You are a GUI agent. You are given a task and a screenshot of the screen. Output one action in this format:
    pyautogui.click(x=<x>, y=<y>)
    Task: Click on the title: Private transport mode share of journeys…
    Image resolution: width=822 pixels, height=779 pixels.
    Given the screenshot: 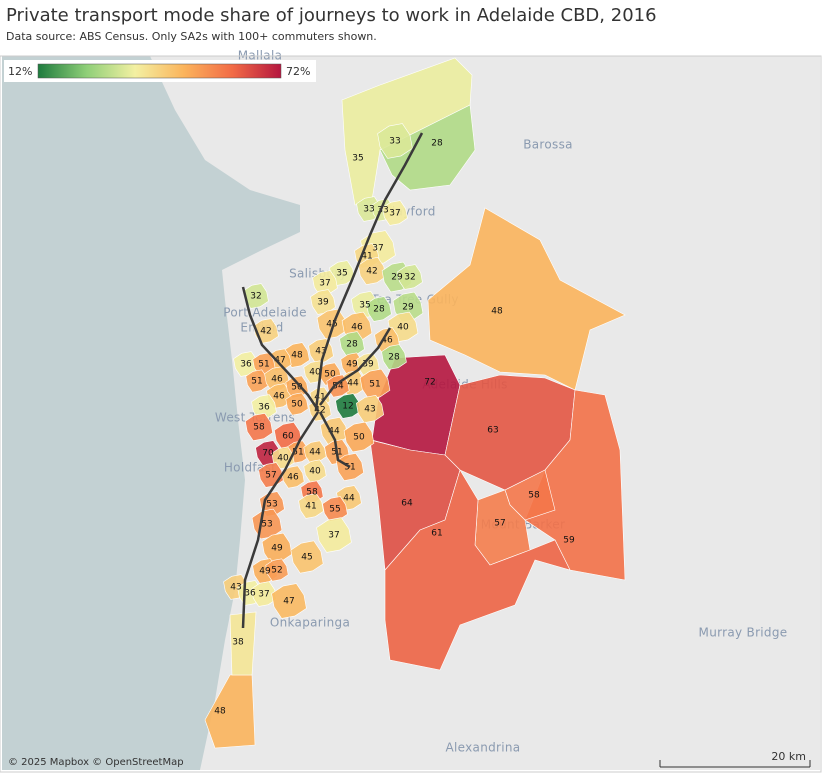 What is the action you would take?
    pyautogui.click(x=331, y=15)
    